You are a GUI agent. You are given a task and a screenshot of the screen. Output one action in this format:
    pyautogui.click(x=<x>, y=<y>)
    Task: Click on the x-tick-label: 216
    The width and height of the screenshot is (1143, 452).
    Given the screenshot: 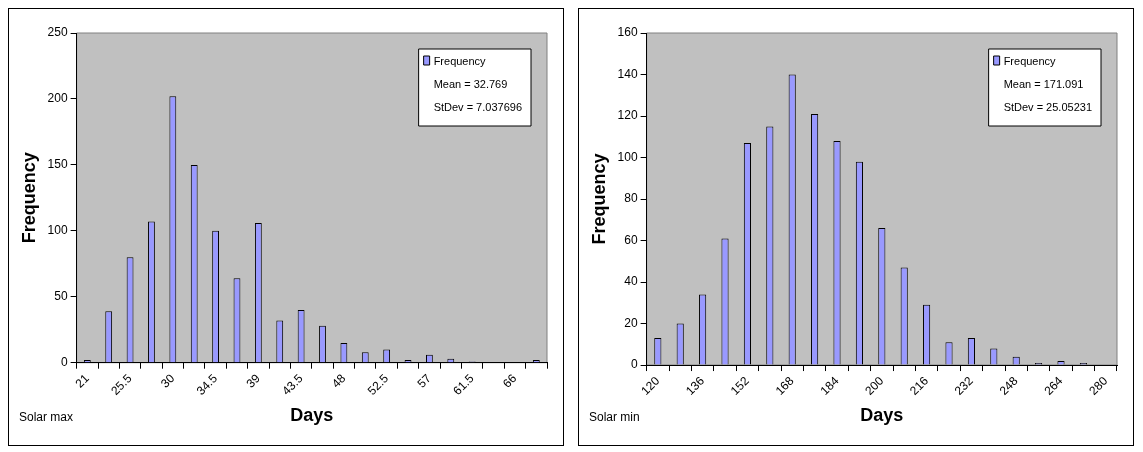 What is the action you would take?
    pyautogui.click(x=919, y=385)
    